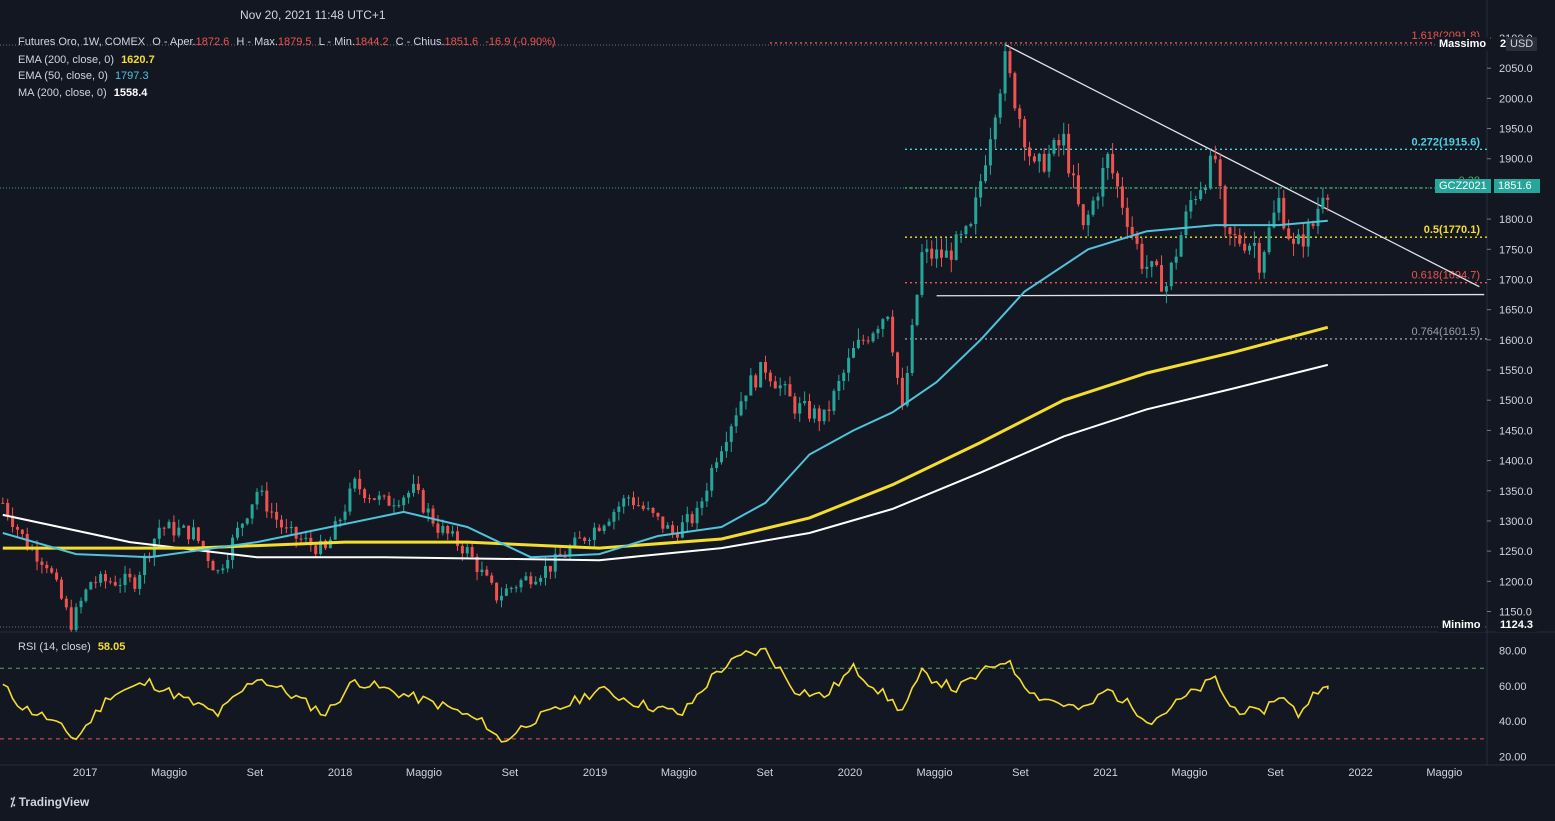 The height and width of the screenshot is (821, 1555). Describe the element at coordinates (71, 647) in the screenshot. I see `rsi-legend: RSI (14, close) 58.05` at that location.